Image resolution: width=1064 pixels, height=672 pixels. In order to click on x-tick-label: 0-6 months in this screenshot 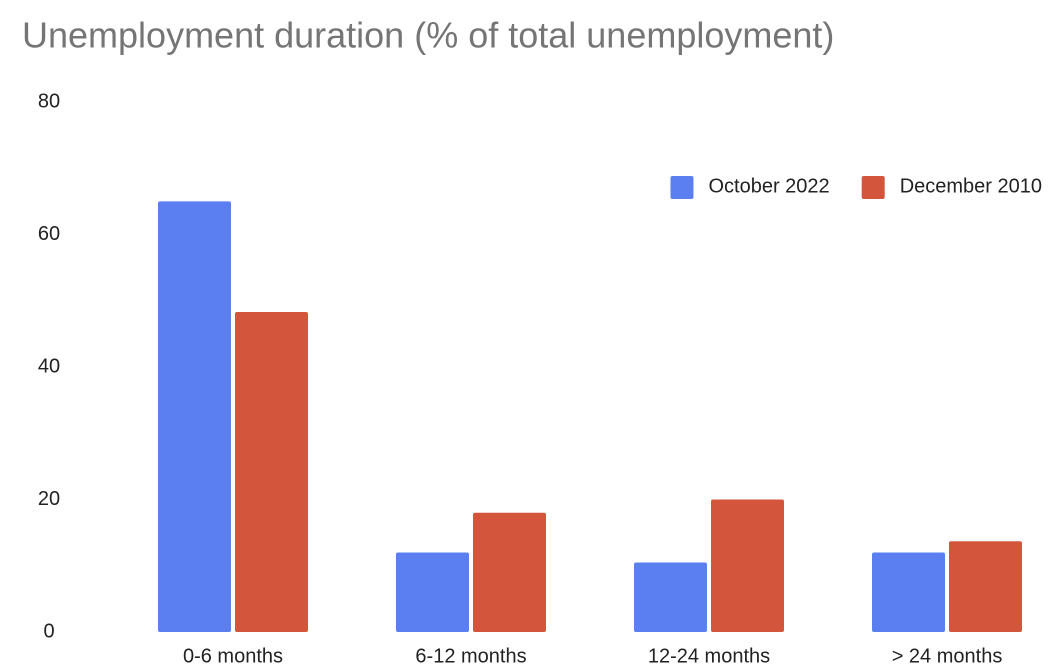, I will do `click(233, 656)`.